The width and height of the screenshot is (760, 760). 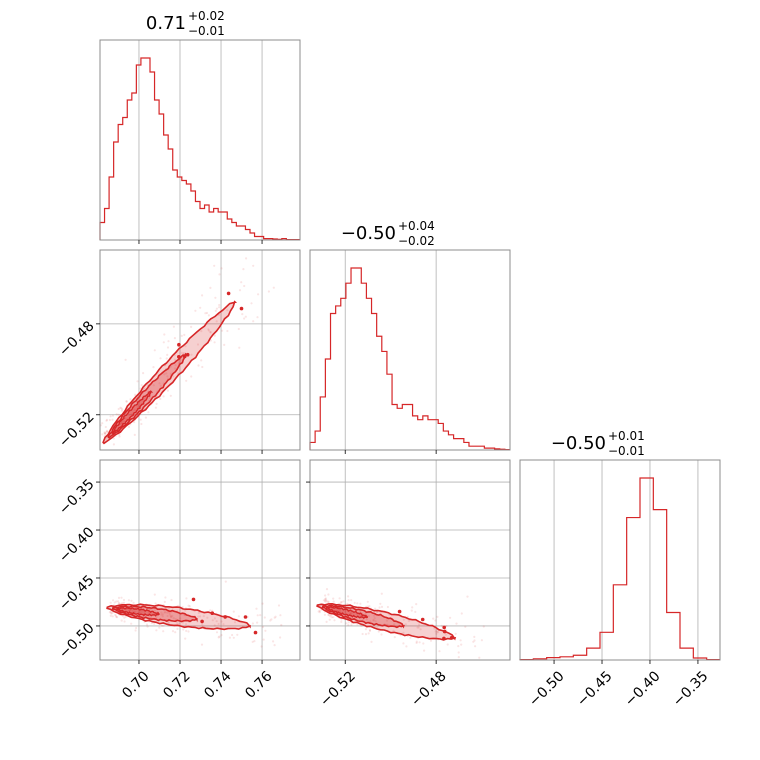 I want to click on density-contour-outer, so click(x=178, y=617).